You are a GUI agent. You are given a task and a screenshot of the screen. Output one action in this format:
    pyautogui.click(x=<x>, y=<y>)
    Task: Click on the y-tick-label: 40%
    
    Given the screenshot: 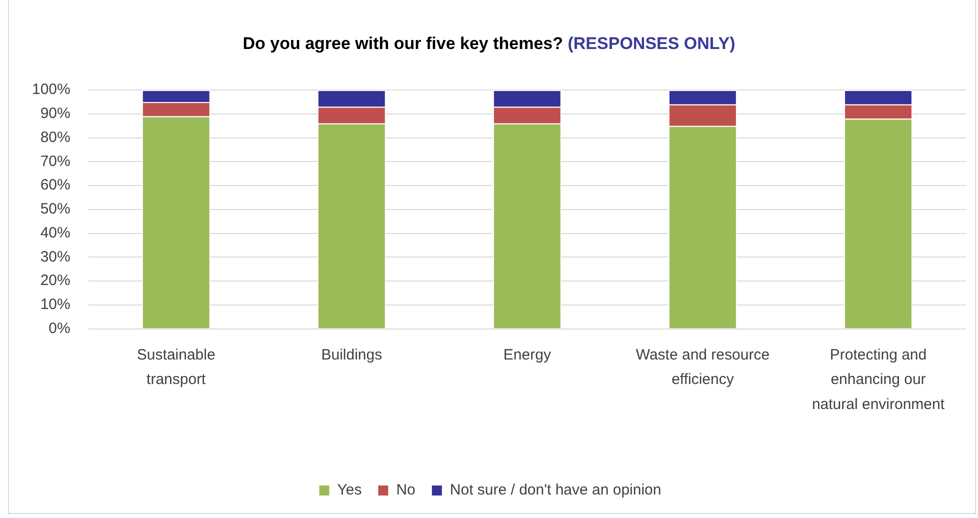 What is the action you would take?
    pyautogui.click(x=55, y=233)
    